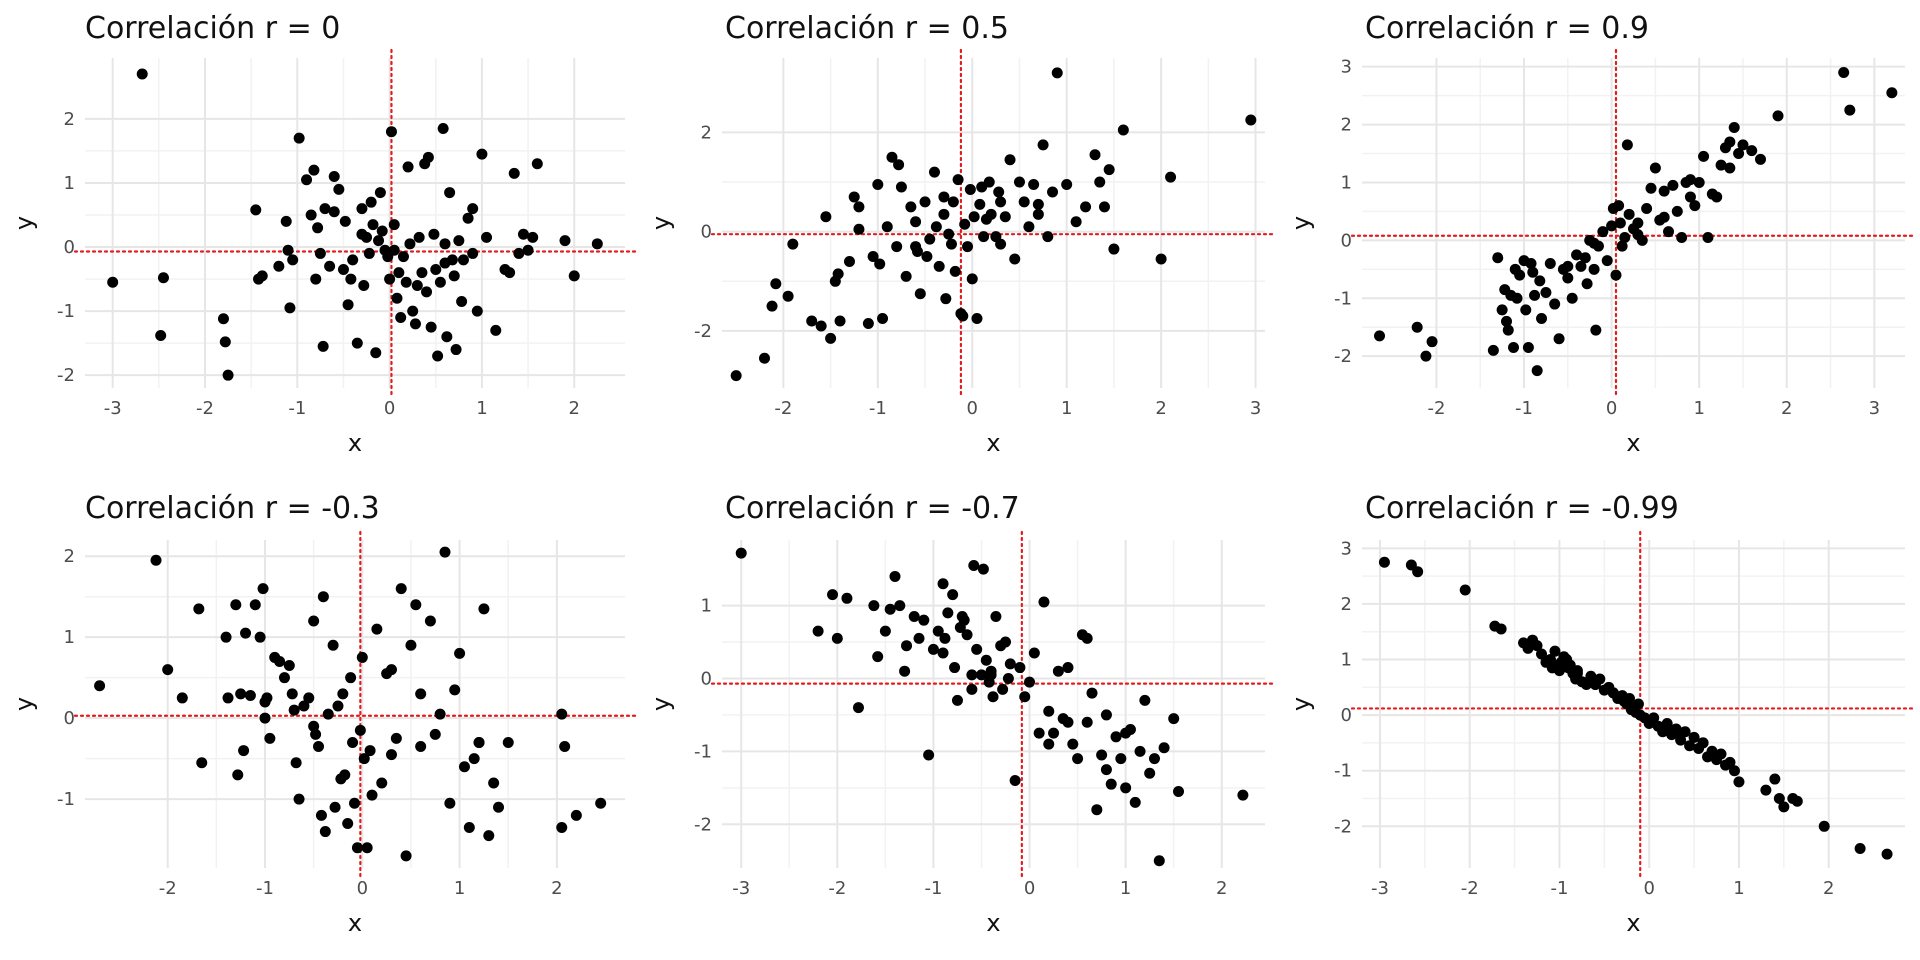 This screenshot has height=960, width=1920. What do you see at coordinates (1160, 408) in the screenshot?
I see `x-tick-label: 2` at bounding box center [1160, 408].